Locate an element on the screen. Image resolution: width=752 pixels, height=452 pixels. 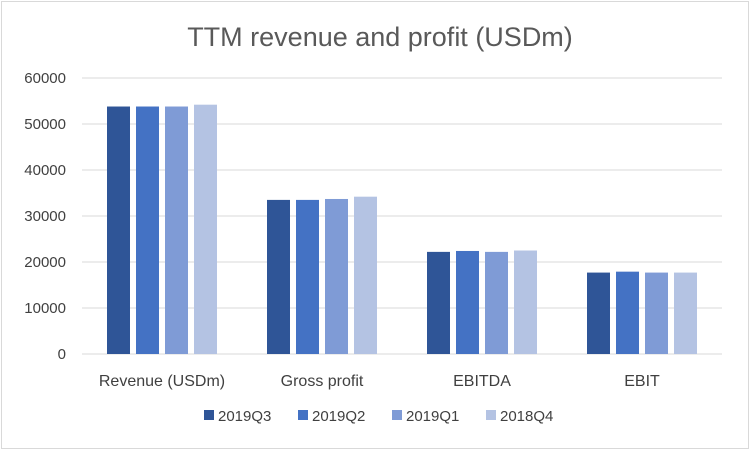
legend-label: 2019Q1 is located at coordinates (432, 416).